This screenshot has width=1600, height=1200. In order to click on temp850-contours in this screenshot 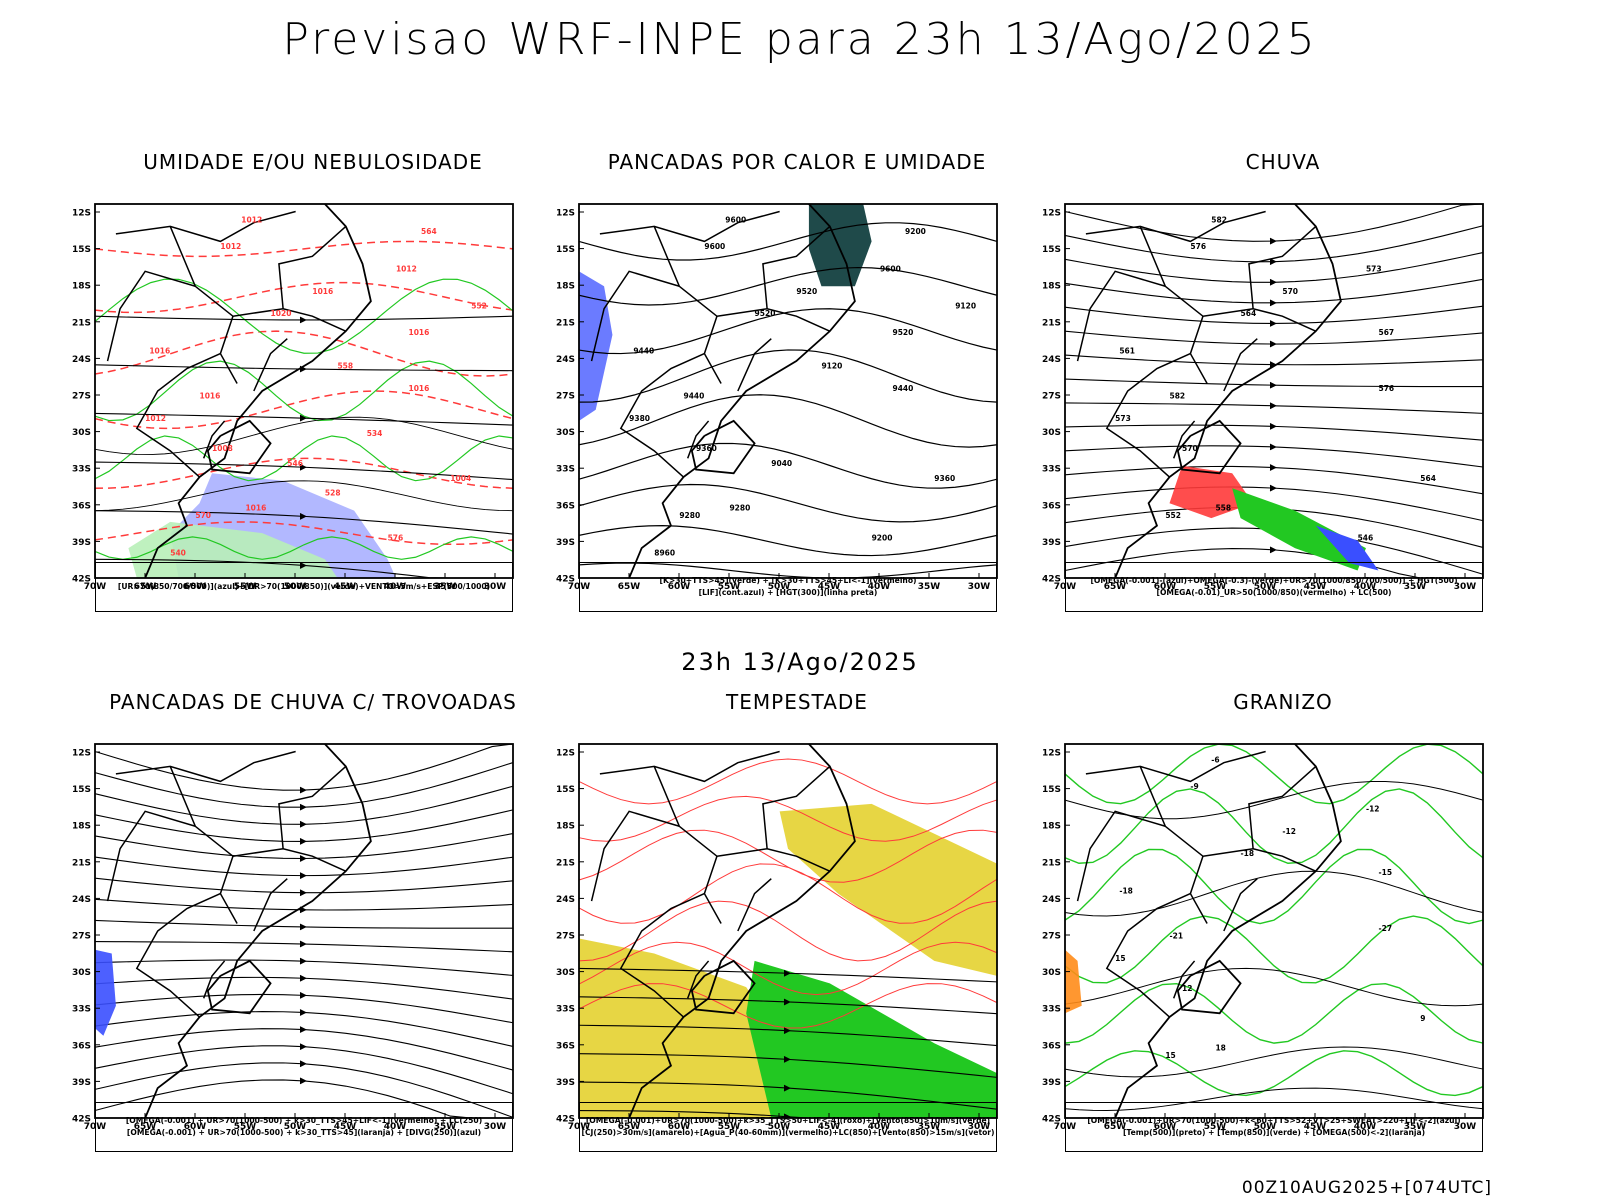, I will do `click(1274, 920)`.